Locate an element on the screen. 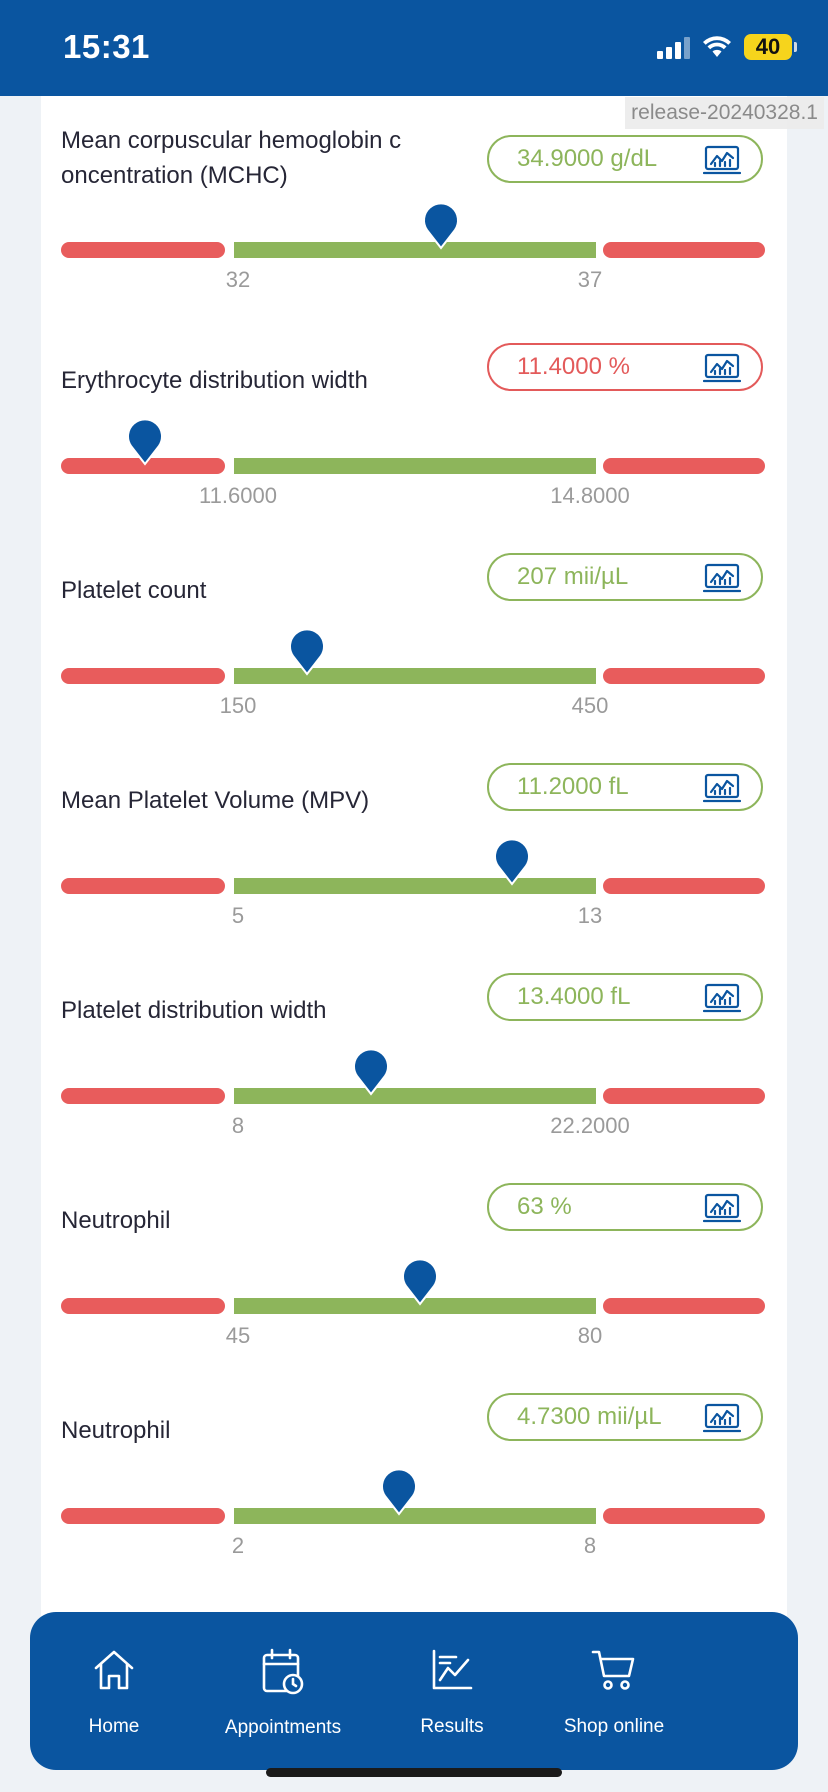 The width and height of the screenshot is (828, 1792). range-low-label: 5 is located at coordinates (238, 915).